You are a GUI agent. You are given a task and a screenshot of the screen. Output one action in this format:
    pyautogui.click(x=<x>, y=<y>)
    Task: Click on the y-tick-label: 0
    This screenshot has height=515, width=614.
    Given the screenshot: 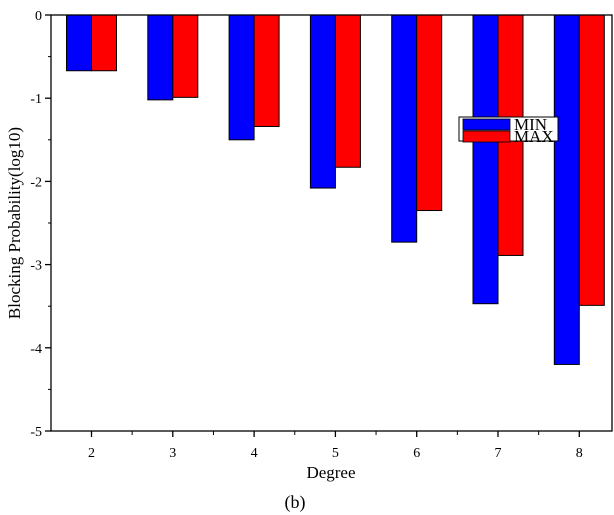 What is the action you would take?
    pyautogui.click(x=38, y=16)
    